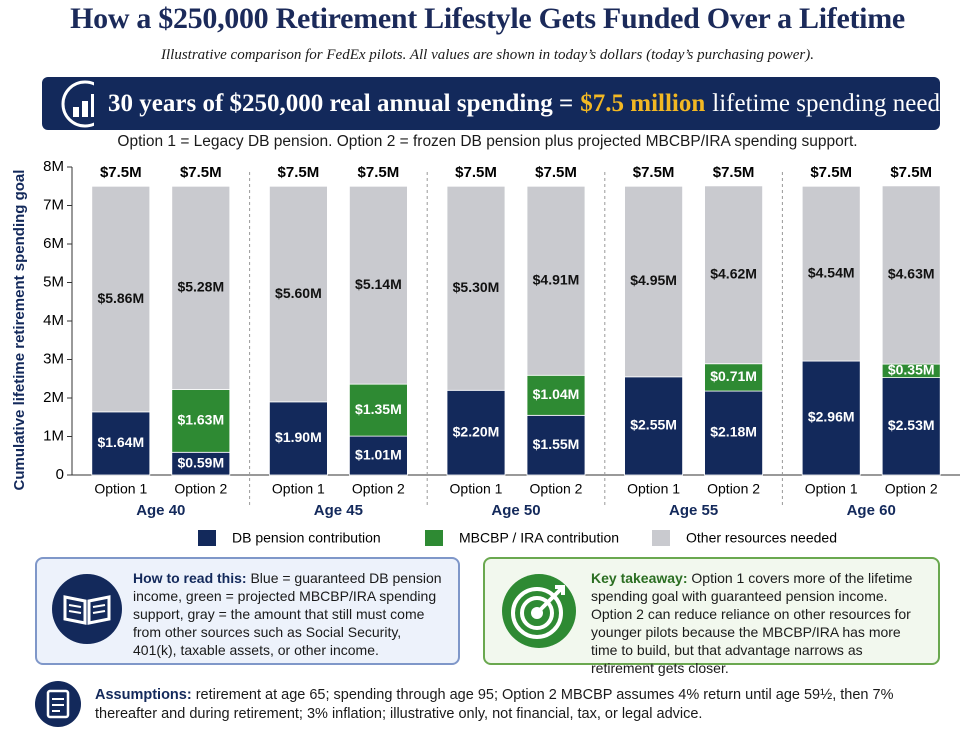 The width and height of the screenshot is (975, 731). What do you see at coordinates (639, 578) in the screenshot?
I see `takeaway-heading: Key takeaway:` at bounding box center [639, 578].